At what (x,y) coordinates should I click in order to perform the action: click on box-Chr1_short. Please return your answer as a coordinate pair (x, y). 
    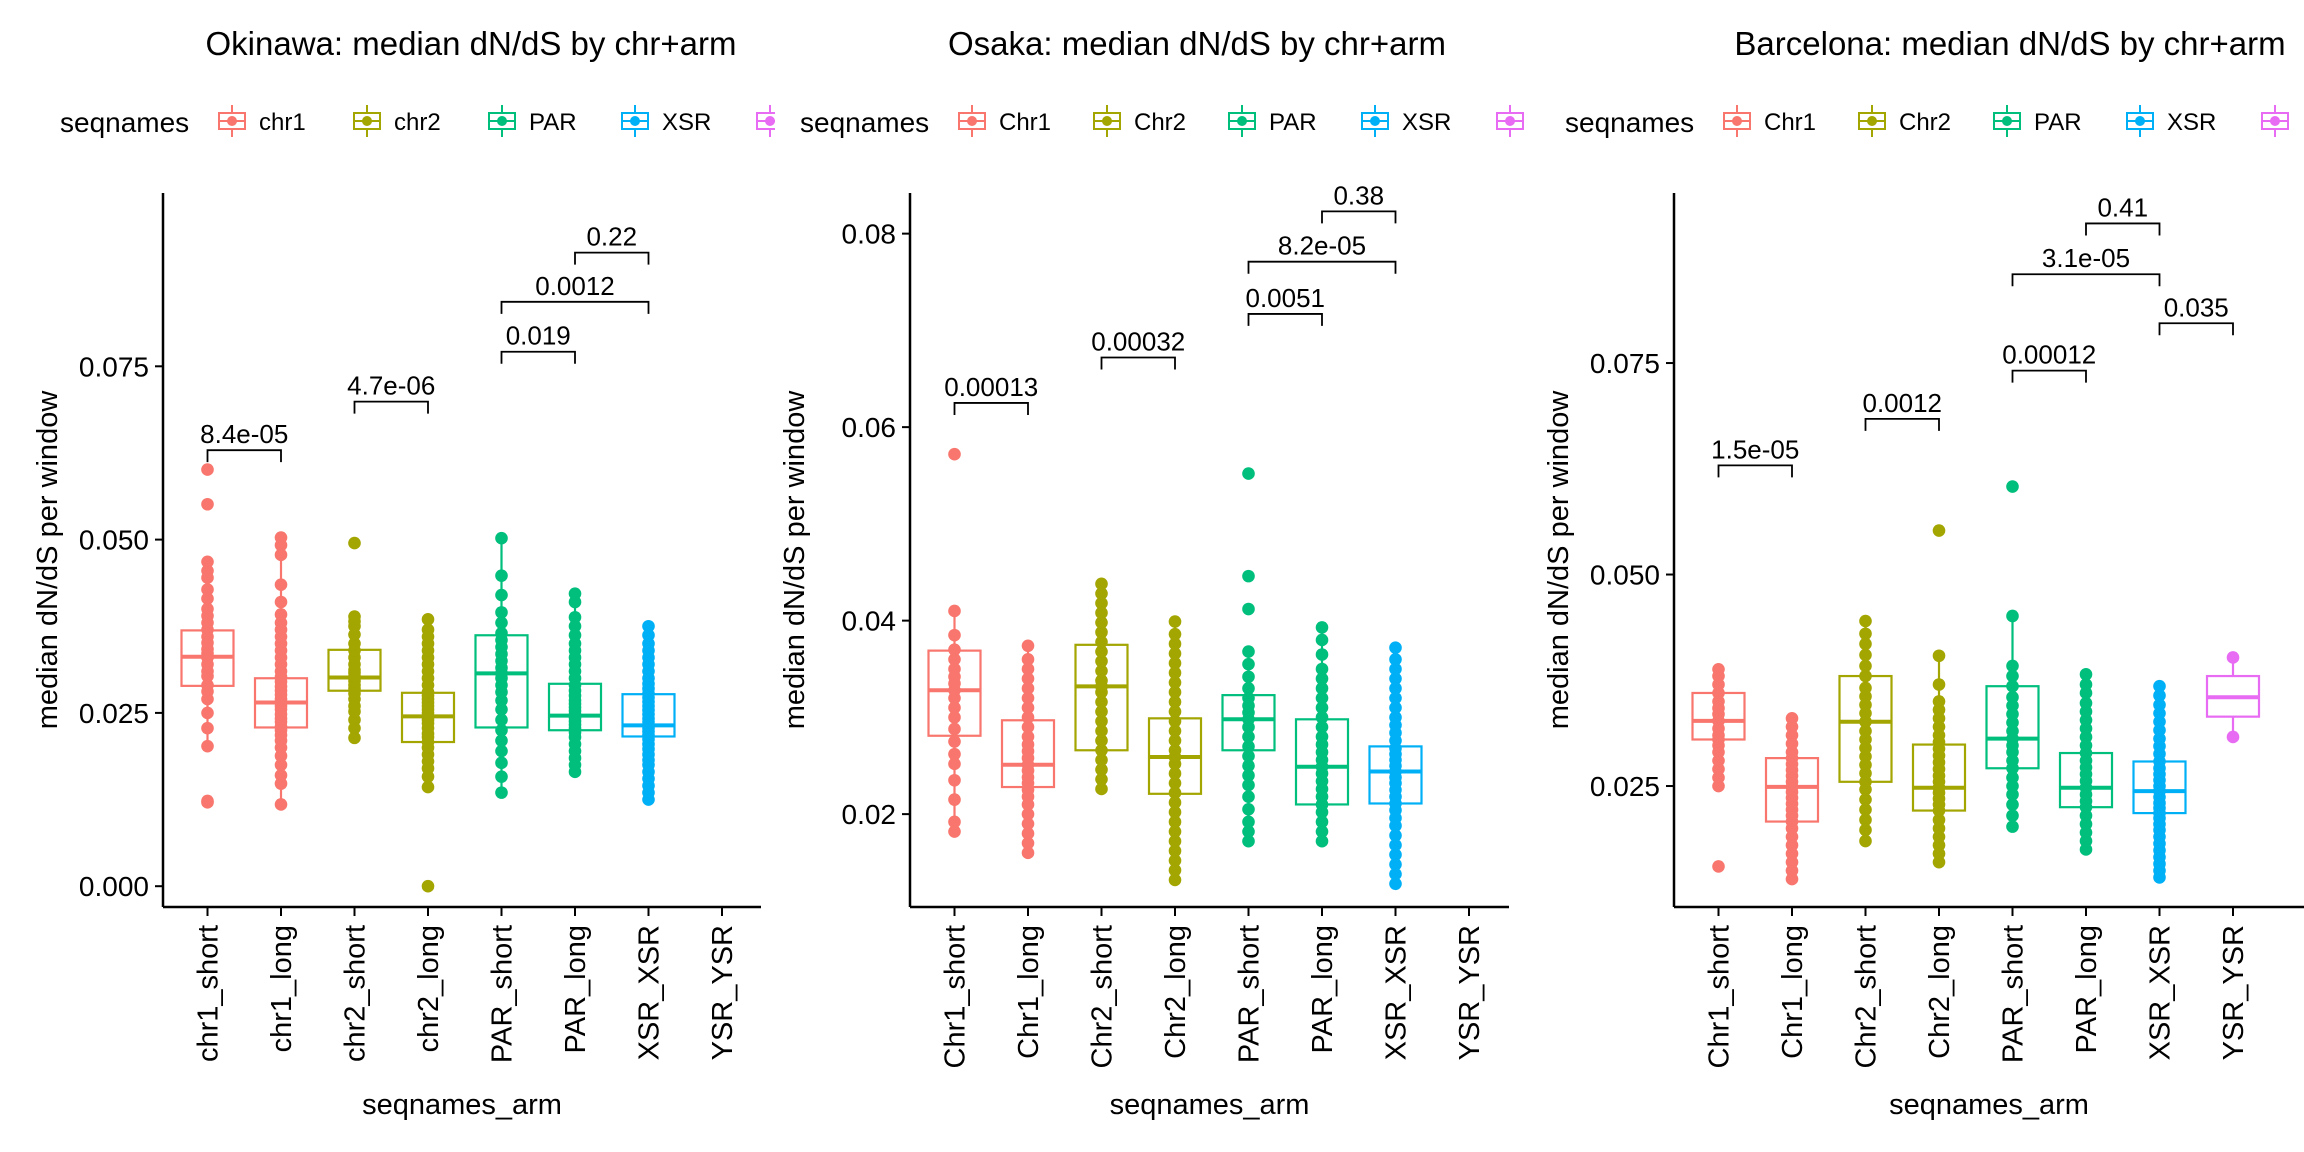
    Looking at the image, I should click on (1718, 767).